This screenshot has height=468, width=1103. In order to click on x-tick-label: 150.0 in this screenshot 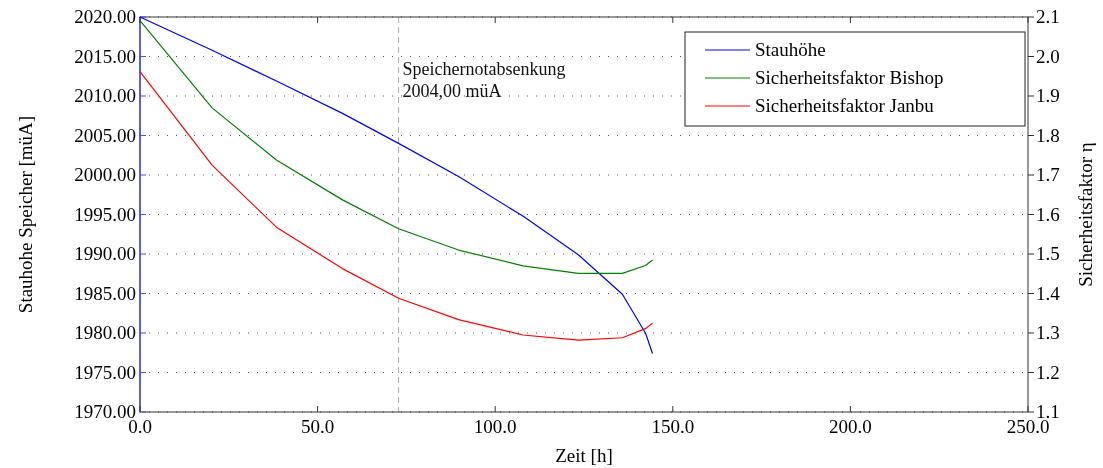, I will do `click(673, 426)`.